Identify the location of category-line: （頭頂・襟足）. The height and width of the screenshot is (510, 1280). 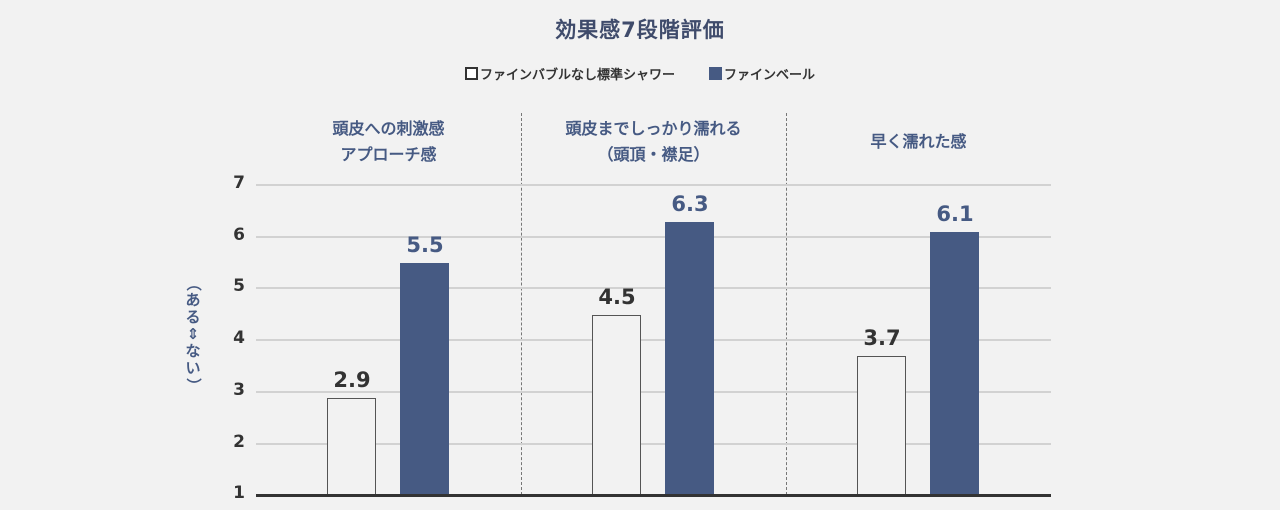
(653, 154).